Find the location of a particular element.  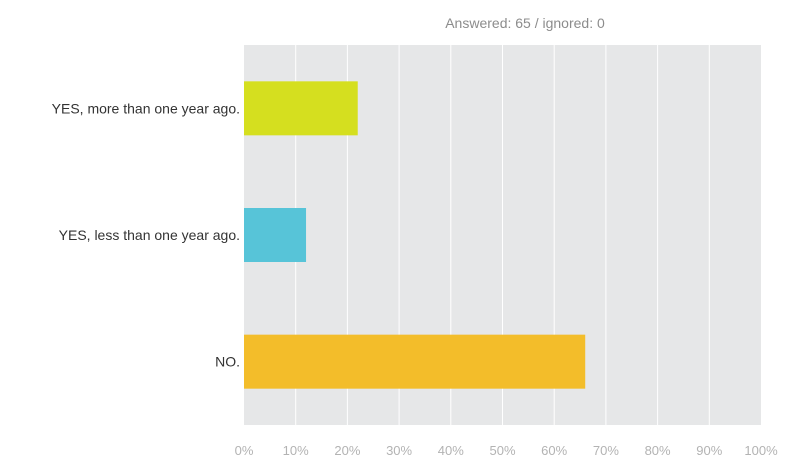

x-tick-label: 70% is located at coordinates (606, 450).